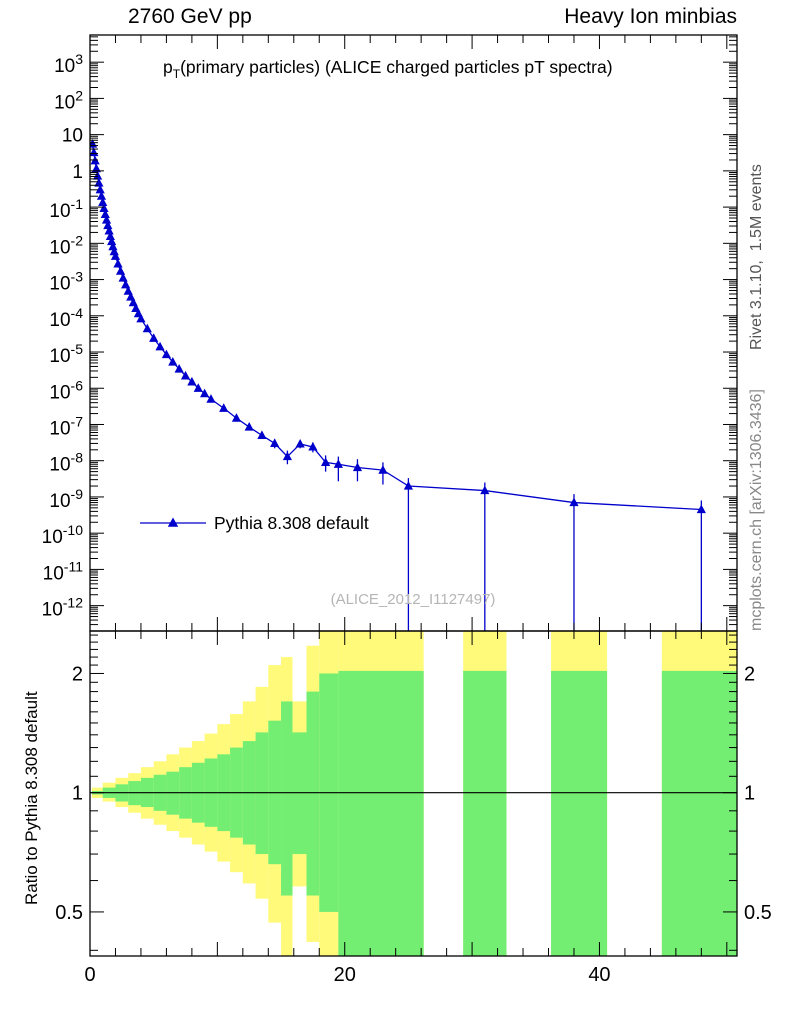 This screenshot has width=786, height=1024. I want to click on svg-text: 10⁻³, so click(66, 282).